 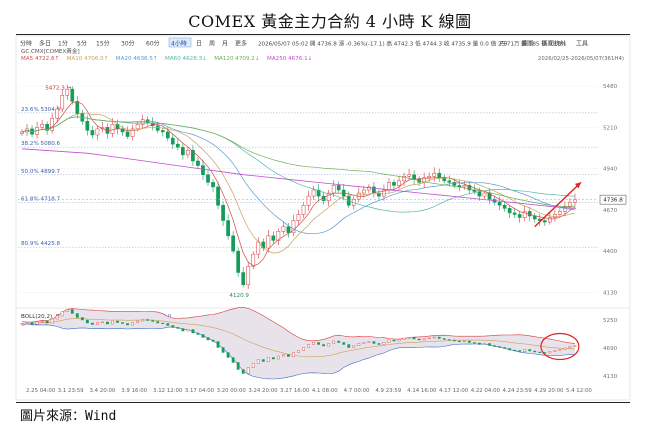 I want to click on period-tab: 15分, so click(x=103, y=44).